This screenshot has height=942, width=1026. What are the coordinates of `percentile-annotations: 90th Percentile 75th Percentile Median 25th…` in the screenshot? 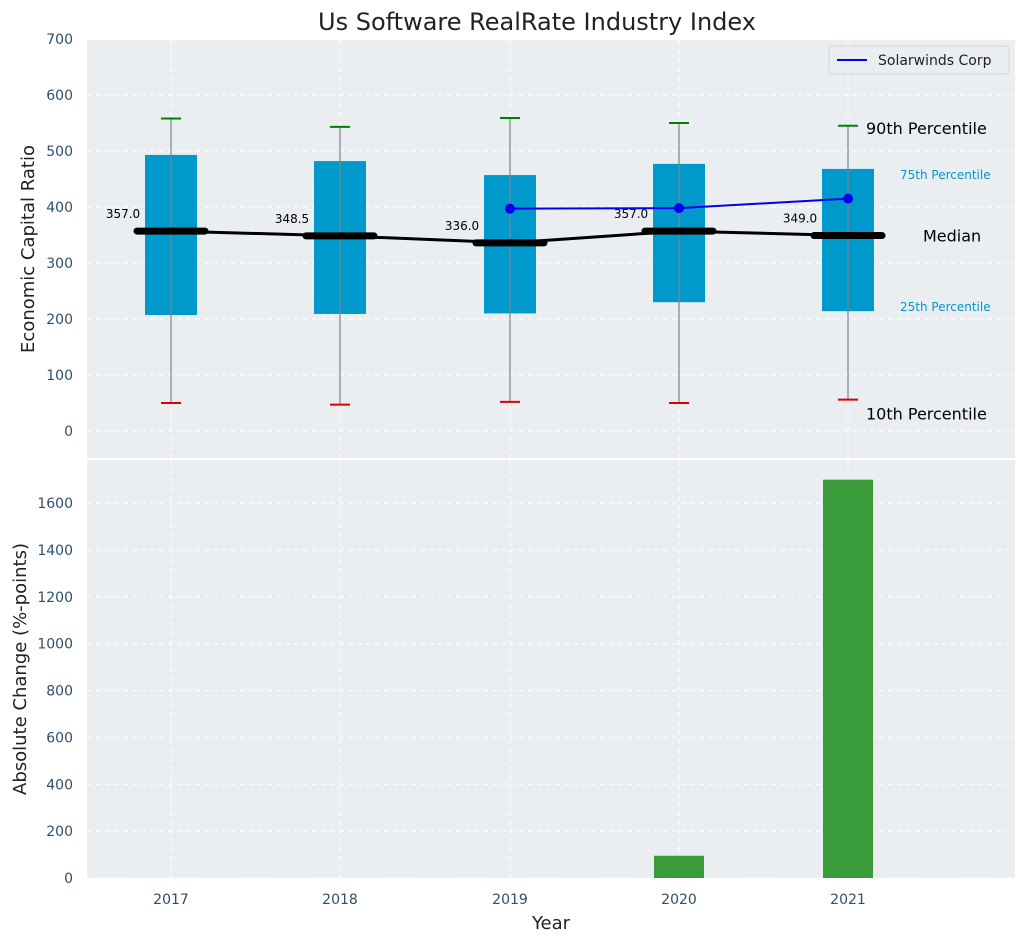 It's located at (928, 271).